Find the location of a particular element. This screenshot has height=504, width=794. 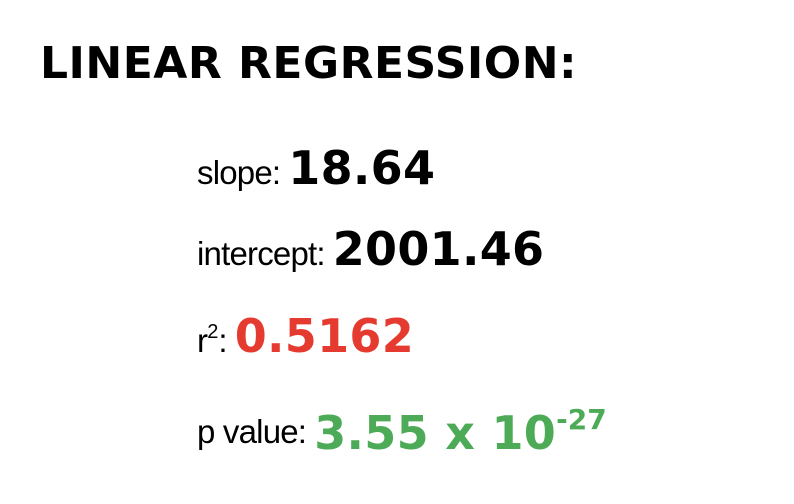

p-value-value: 3.55 x 10-27 is located at coordinates (460, 433).